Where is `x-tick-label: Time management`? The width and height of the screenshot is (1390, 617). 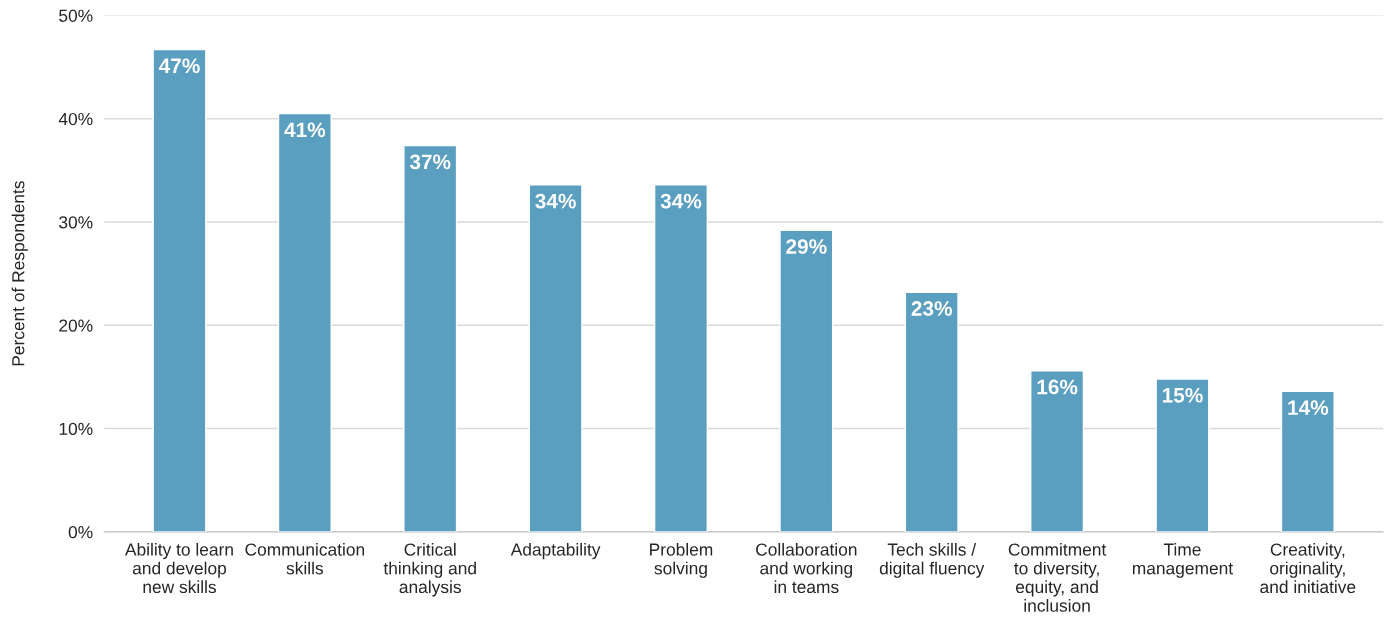
x-tick-label: Time management is located at coordinates (1182, 560).